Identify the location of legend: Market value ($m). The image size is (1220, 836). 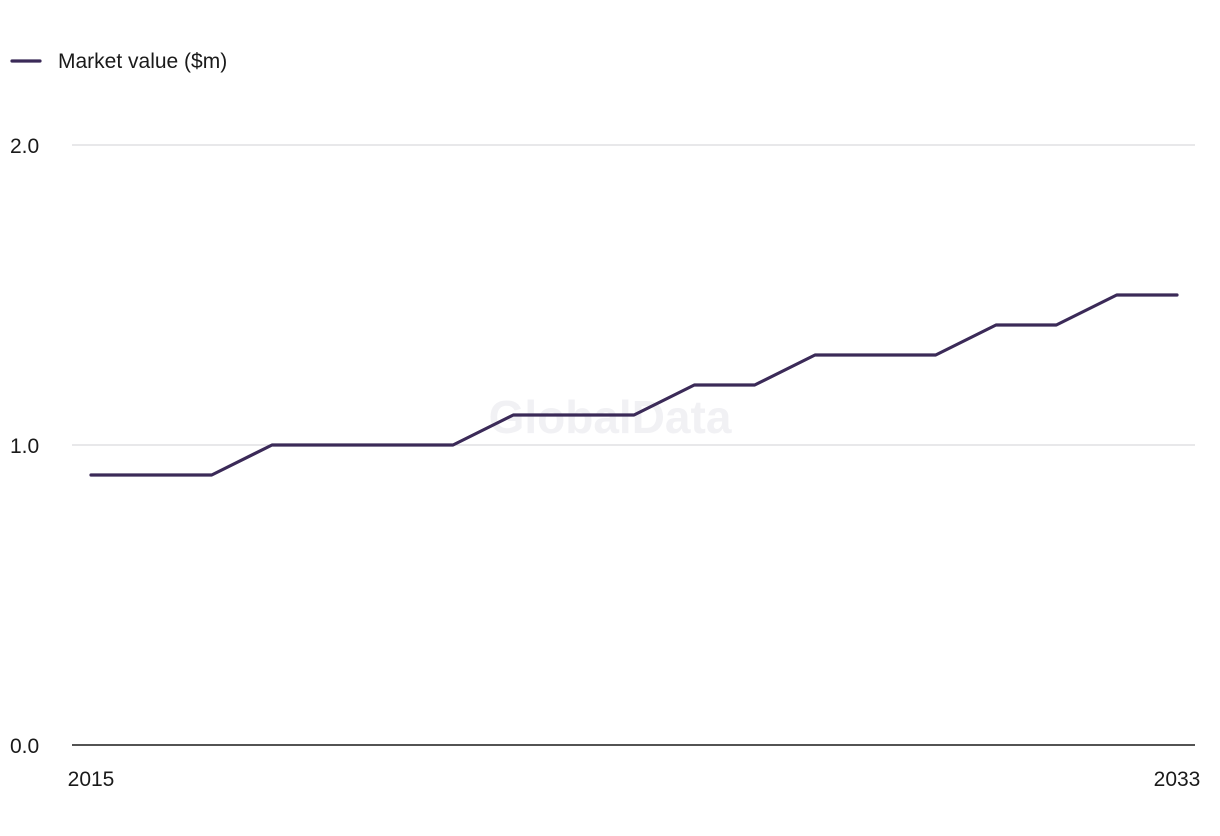
(118, 61).